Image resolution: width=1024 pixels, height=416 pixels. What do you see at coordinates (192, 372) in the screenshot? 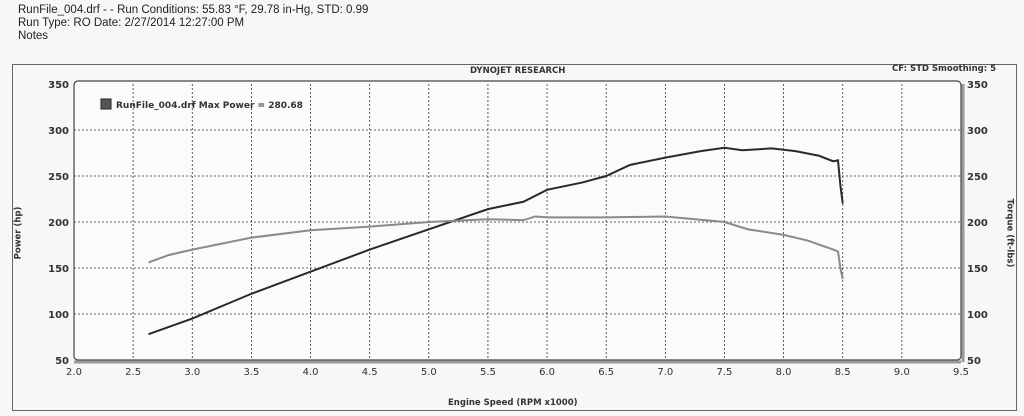
I see `x-tick-label: 3.0` at bounding box center [192, 372].